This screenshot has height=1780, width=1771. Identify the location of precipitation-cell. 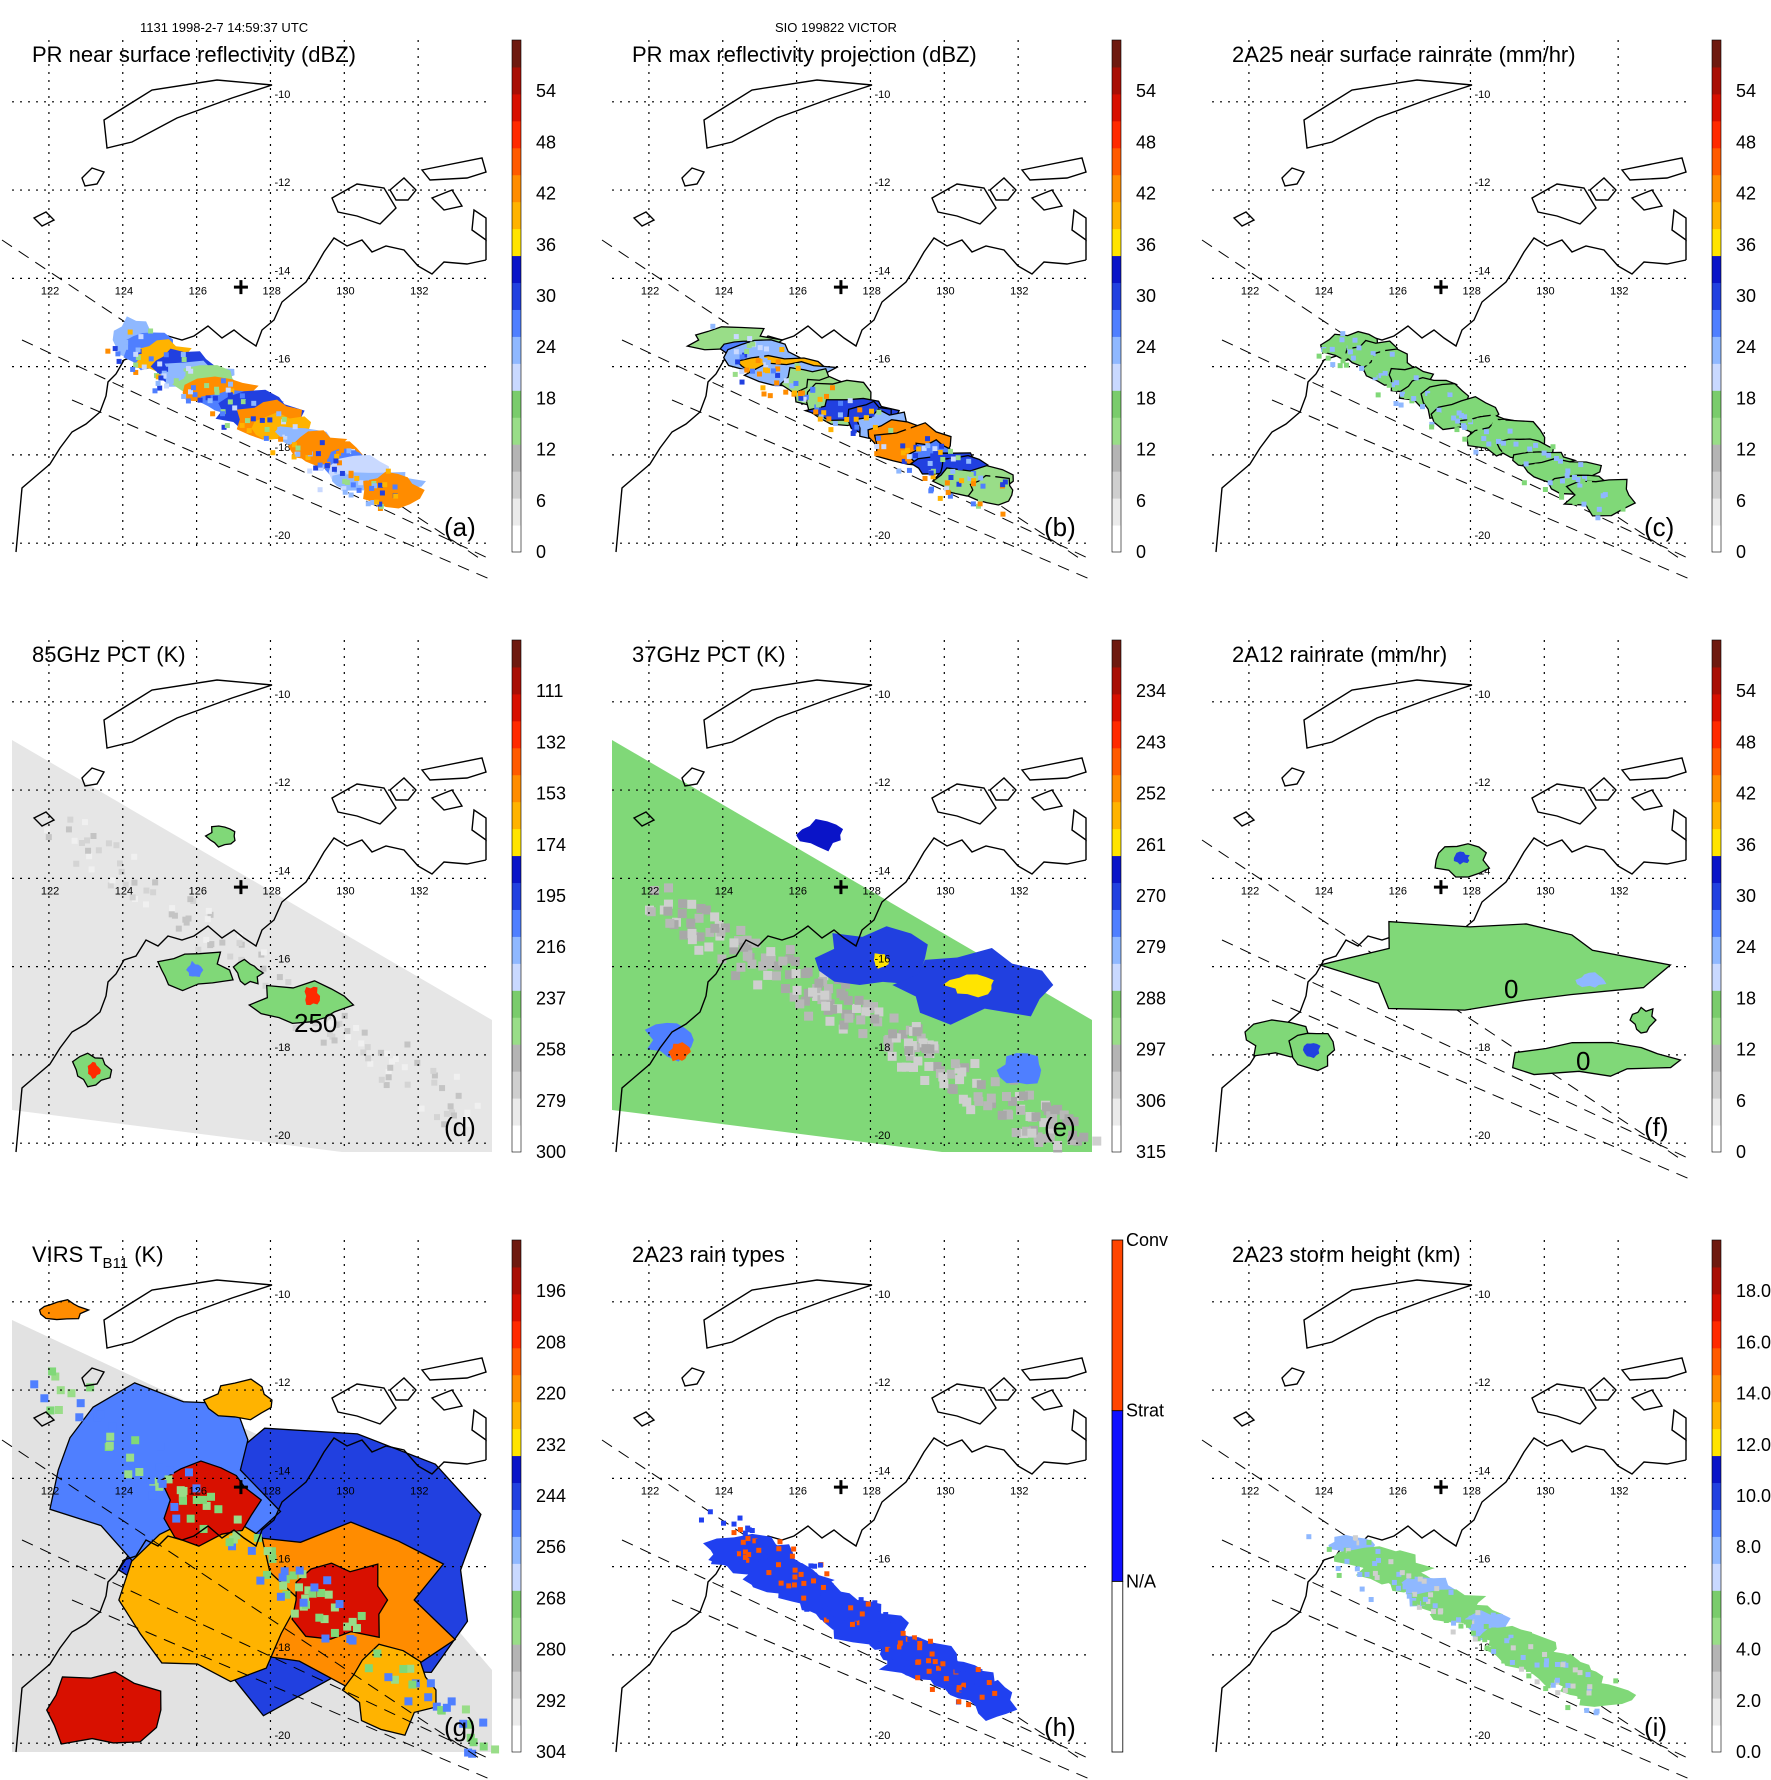
(1311, 1051).